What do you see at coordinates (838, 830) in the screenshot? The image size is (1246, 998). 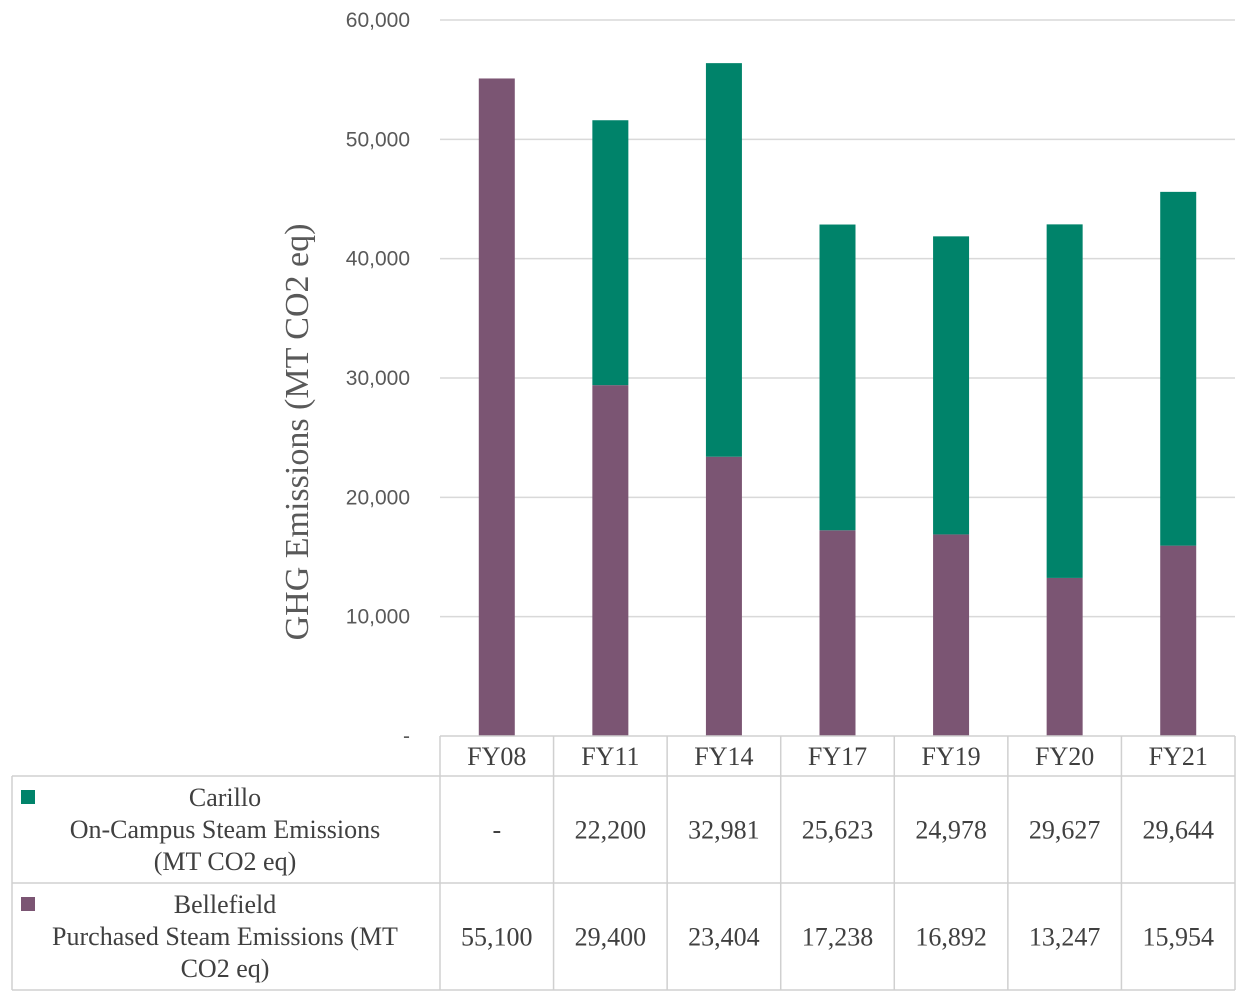 I see `data-label: 25,623` at bounding box center [838, 830].